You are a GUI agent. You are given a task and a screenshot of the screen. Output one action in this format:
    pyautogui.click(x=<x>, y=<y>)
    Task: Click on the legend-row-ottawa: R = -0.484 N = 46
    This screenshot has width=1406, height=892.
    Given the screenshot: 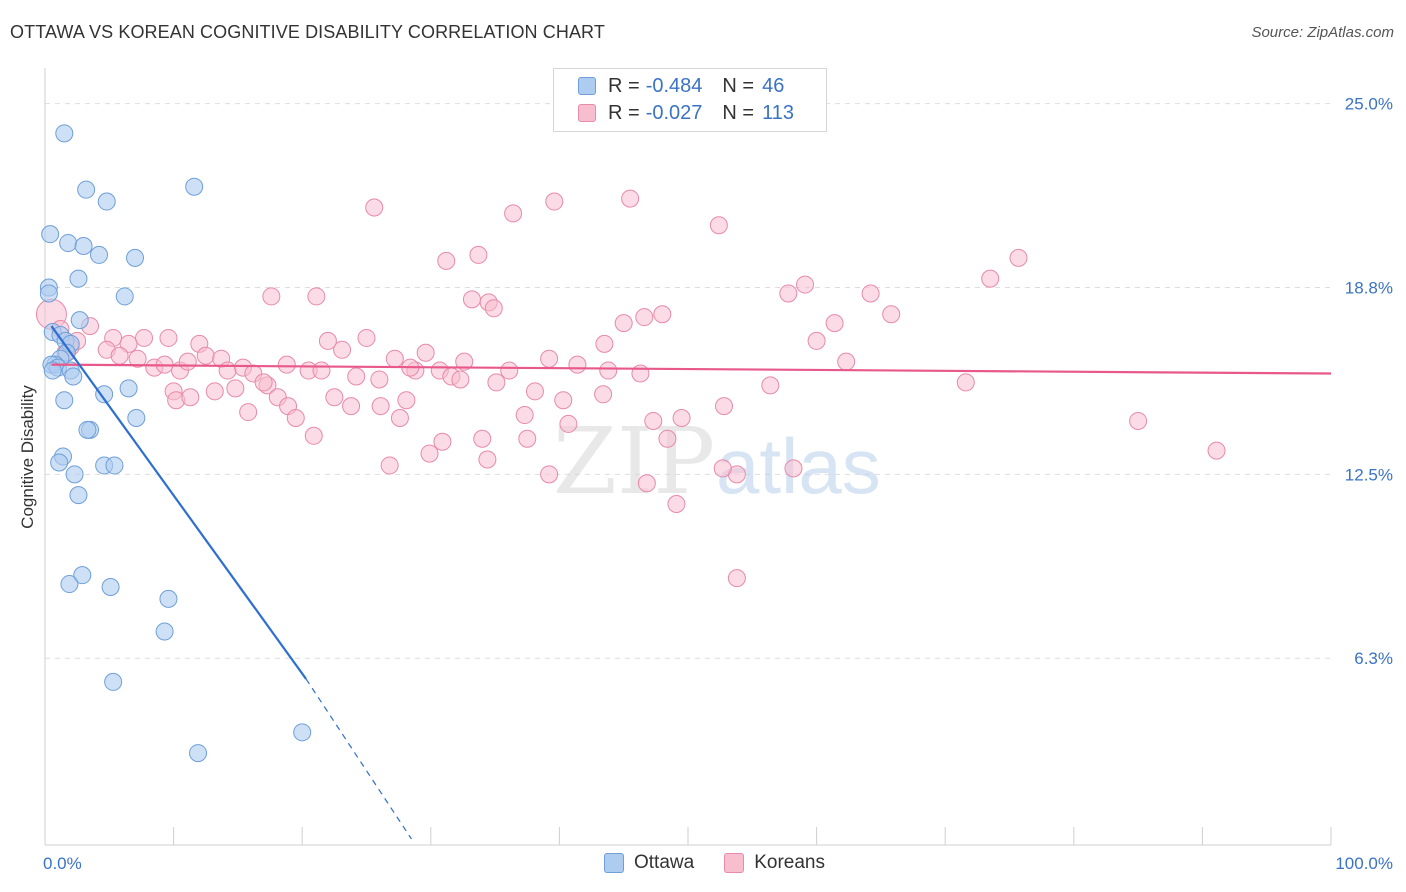 What is the action you would take?
    pyautogui.click(x=681, y=86)
    